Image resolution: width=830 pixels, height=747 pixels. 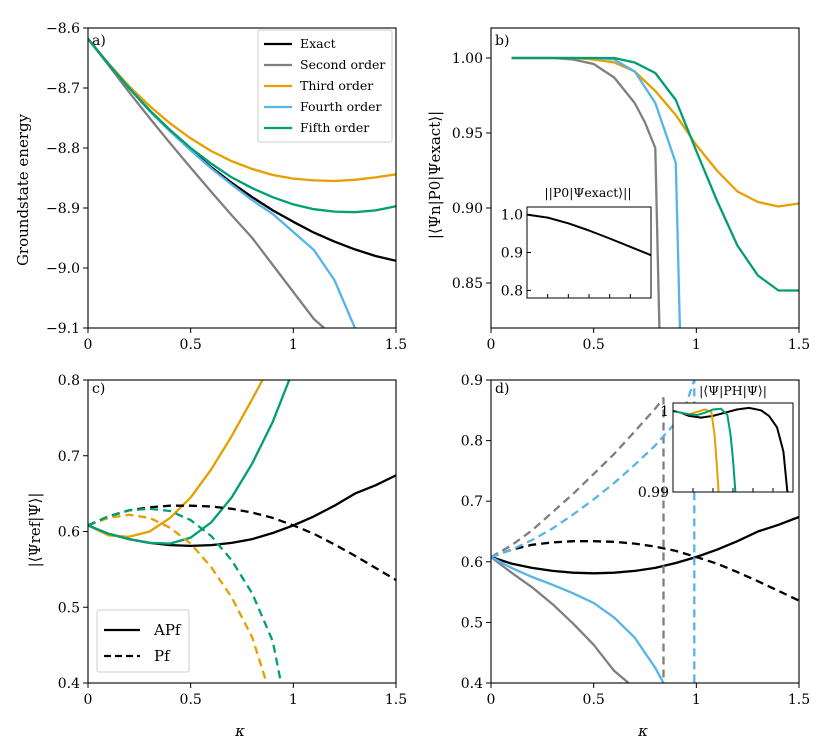 I want to click on panel-b-series, so click(x=655, y=192).